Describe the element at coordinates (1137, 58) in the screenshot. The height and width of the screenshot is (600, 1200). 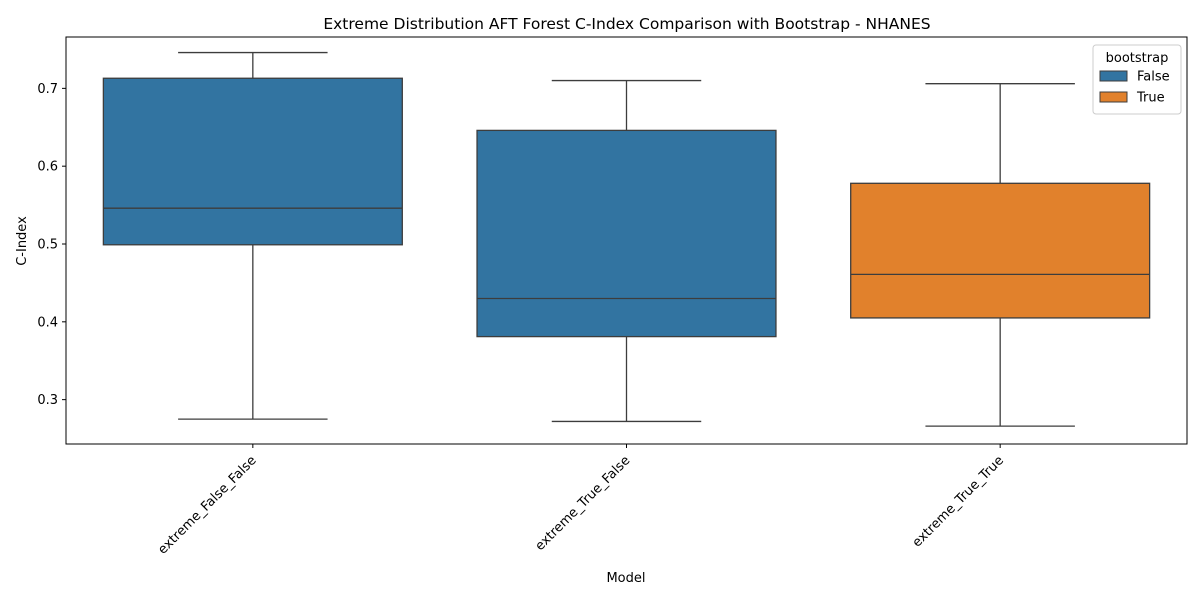
I see `legend-title: bootstrap` at that location.